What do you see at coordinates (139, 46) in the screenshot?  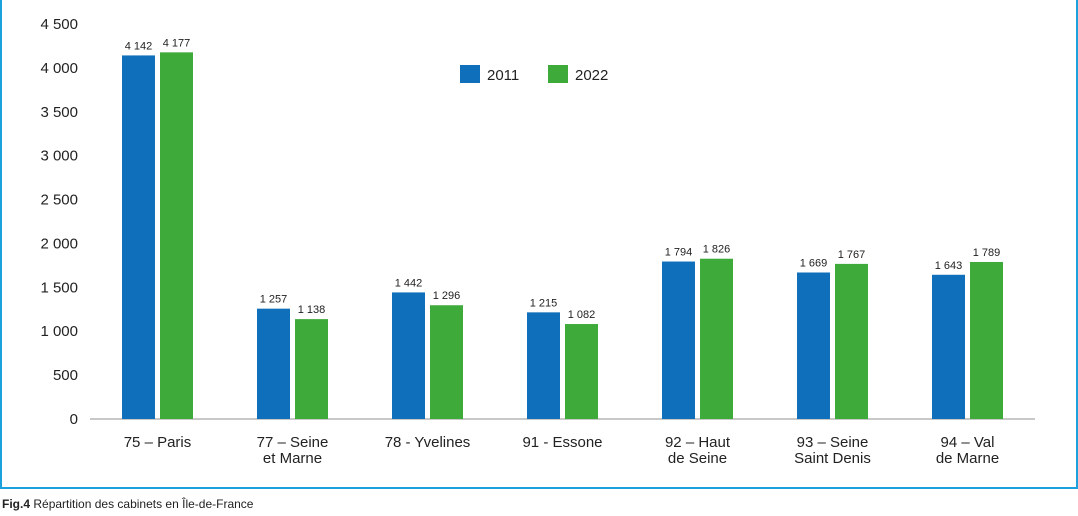 I see `data-label: 4 142` at bounding box center [139, 46].